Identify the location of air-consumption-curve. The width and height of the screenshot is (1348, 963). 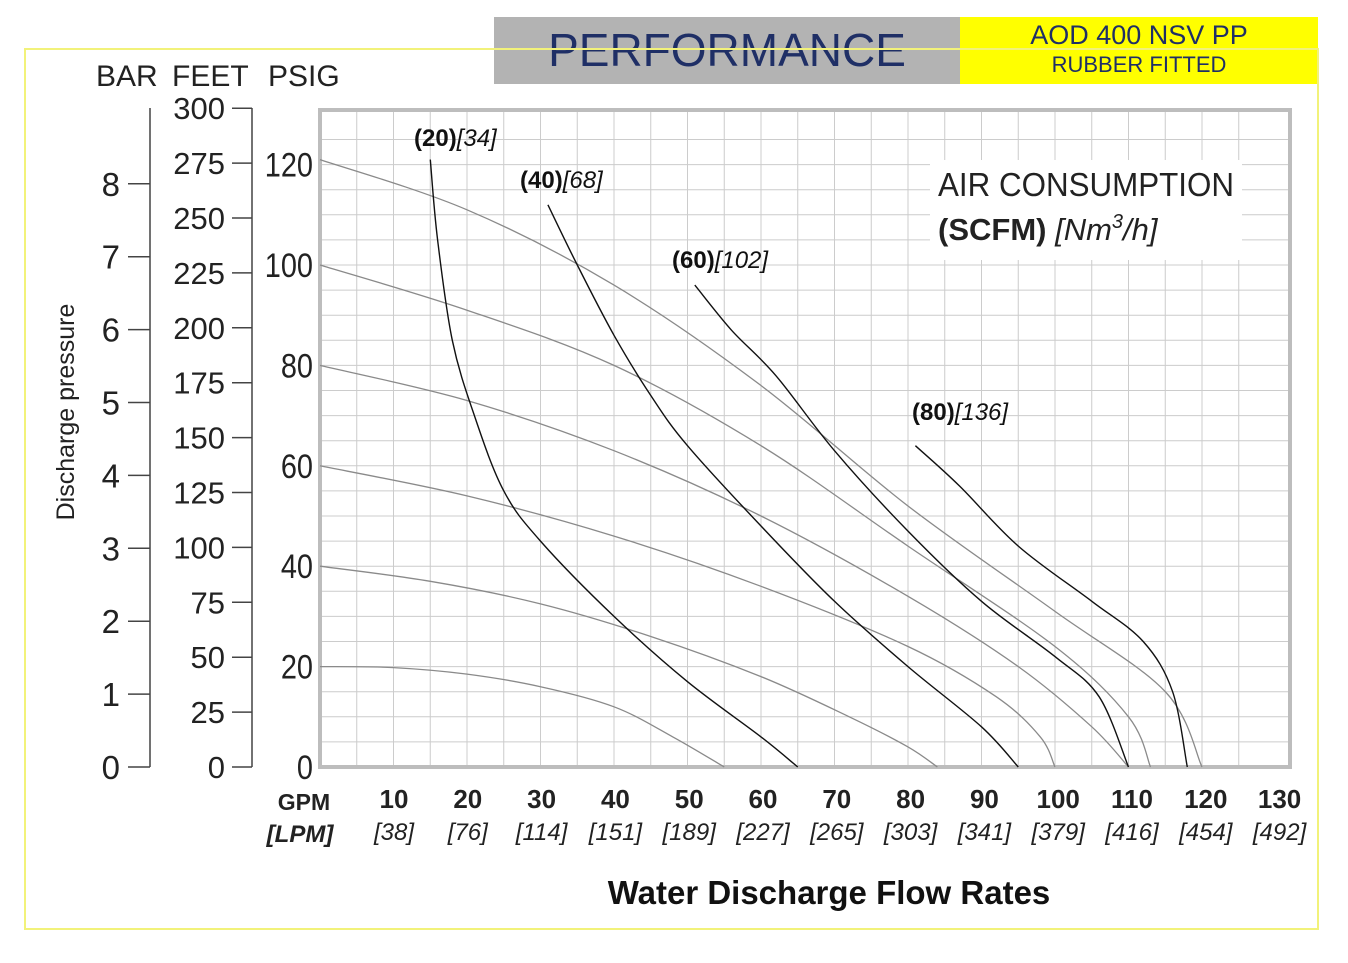
(1051, 606).